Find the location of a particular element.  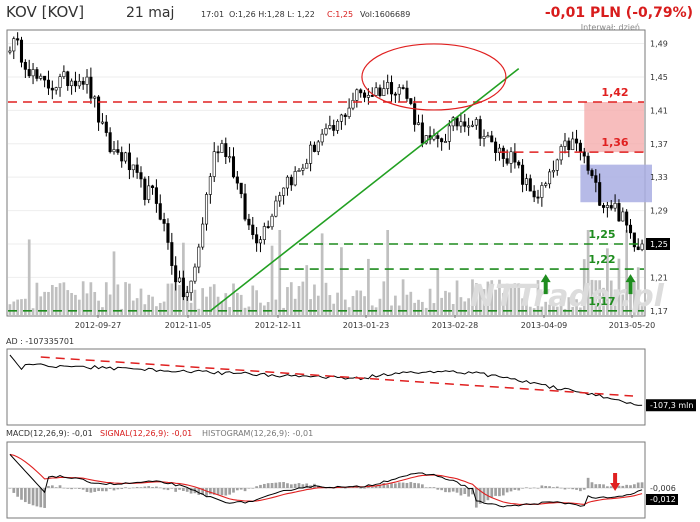

histogram-title: HISTOGRAM(12,26,9): -0,01 is located at coordinates (257, 433).